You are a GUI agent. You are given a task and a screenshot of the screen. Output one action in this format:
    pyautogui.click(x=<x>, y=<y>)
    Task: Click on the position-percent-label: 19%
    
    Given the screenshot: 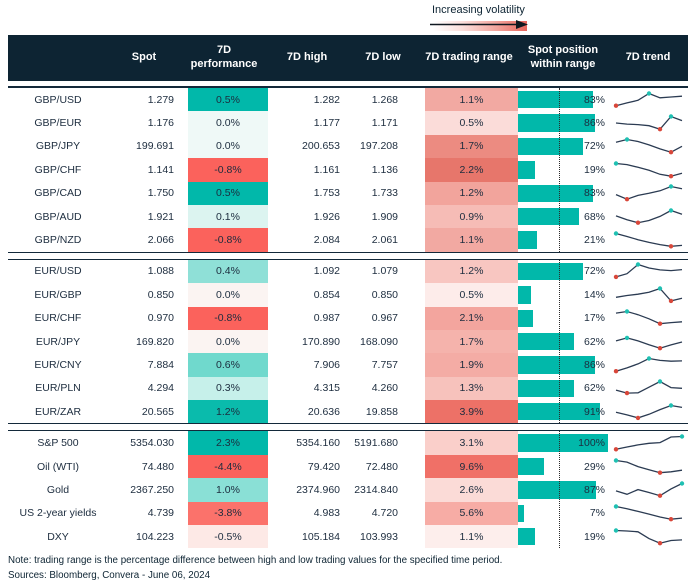 What is the action you would take?
    pyautogui.click(x=594, y=169)
    